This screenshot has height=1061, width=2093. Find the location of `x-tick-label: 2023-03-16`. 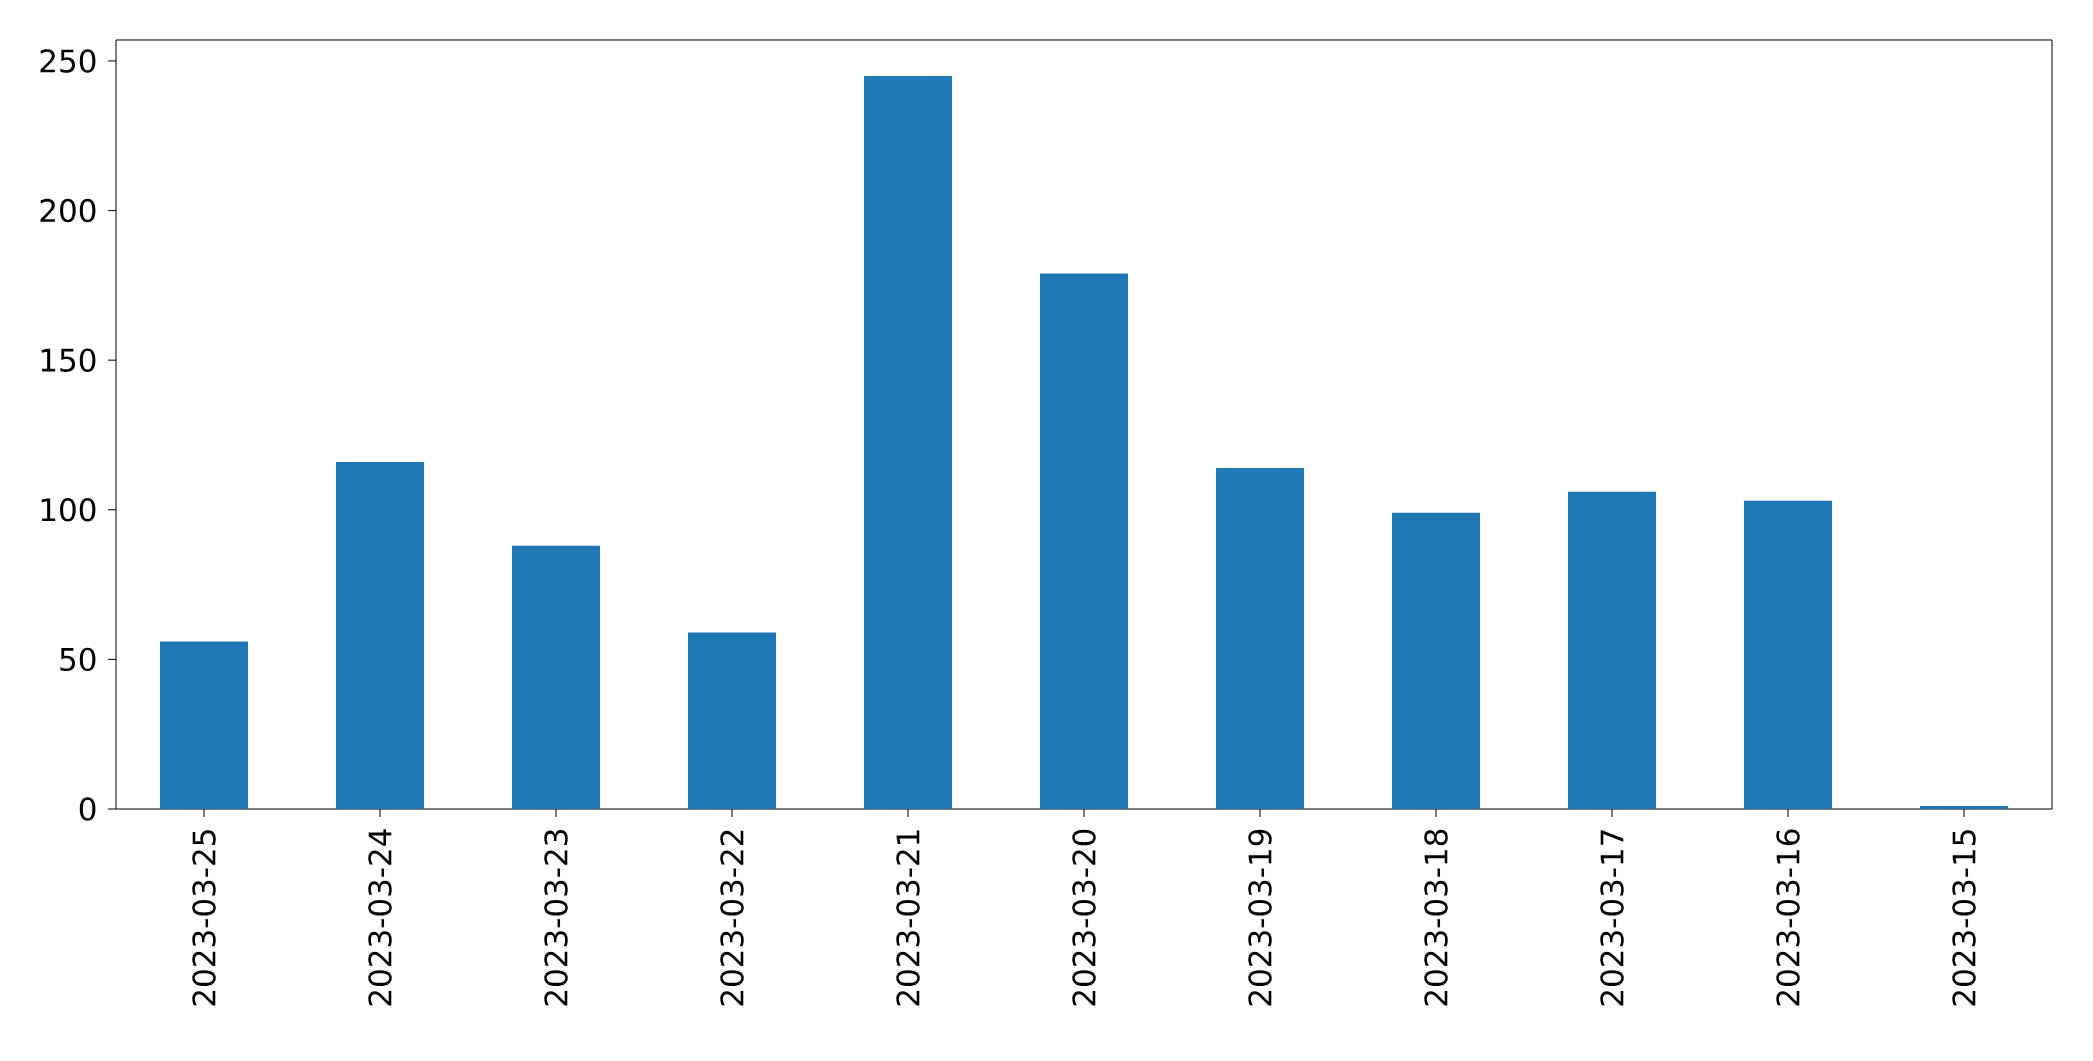

x-tick-label: 2023-03-16 is located at coordinates (1788, 917).